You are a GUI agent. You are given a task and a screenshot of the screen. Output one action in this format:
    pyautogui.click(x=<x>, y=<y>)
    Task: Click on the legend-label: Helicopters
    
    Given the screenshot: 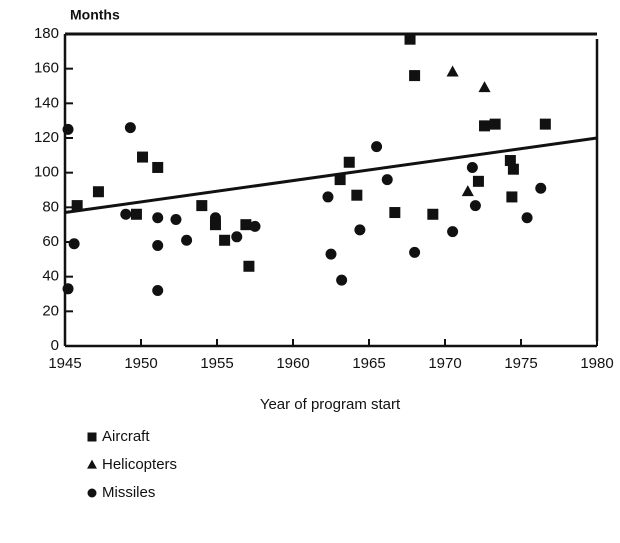 What is the action you would take?
    pyautogui.click(x=139, y=464)
    